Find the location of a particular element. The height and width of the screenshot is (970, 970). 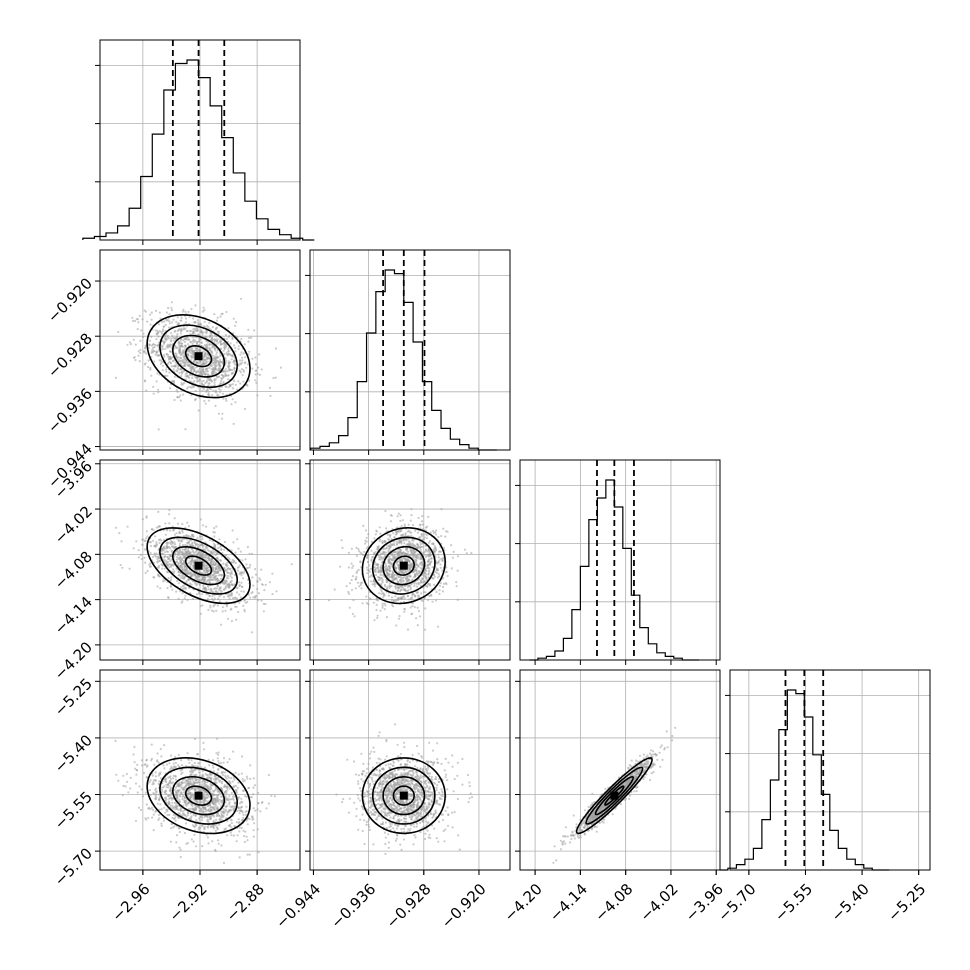

y-tick-label: −4.02 is located at coordinates (73, 524).